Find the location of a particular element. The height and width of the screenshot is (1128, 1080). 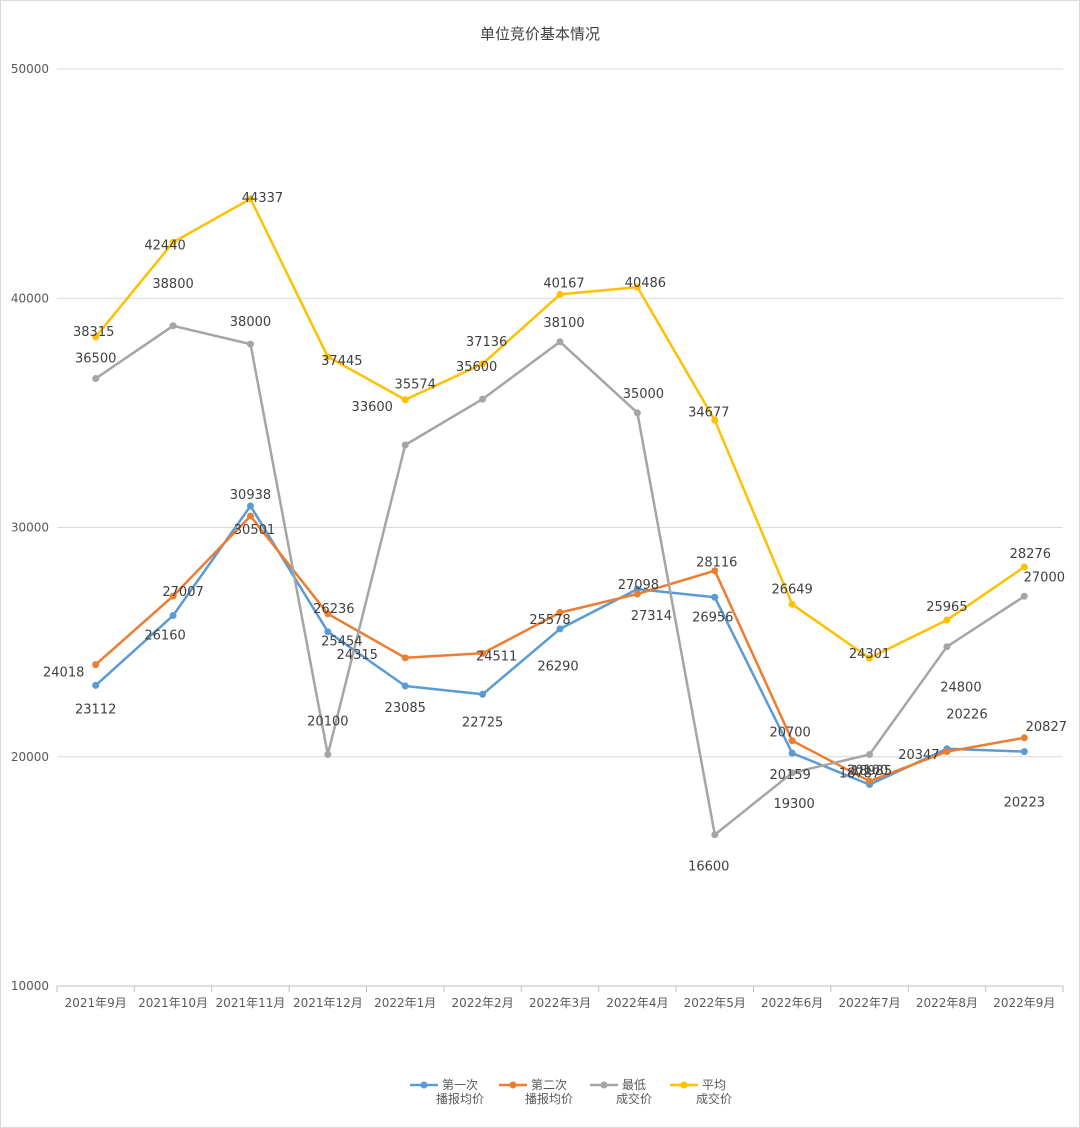

y-tick-label: 10000 is located at coordinates (30, 986).